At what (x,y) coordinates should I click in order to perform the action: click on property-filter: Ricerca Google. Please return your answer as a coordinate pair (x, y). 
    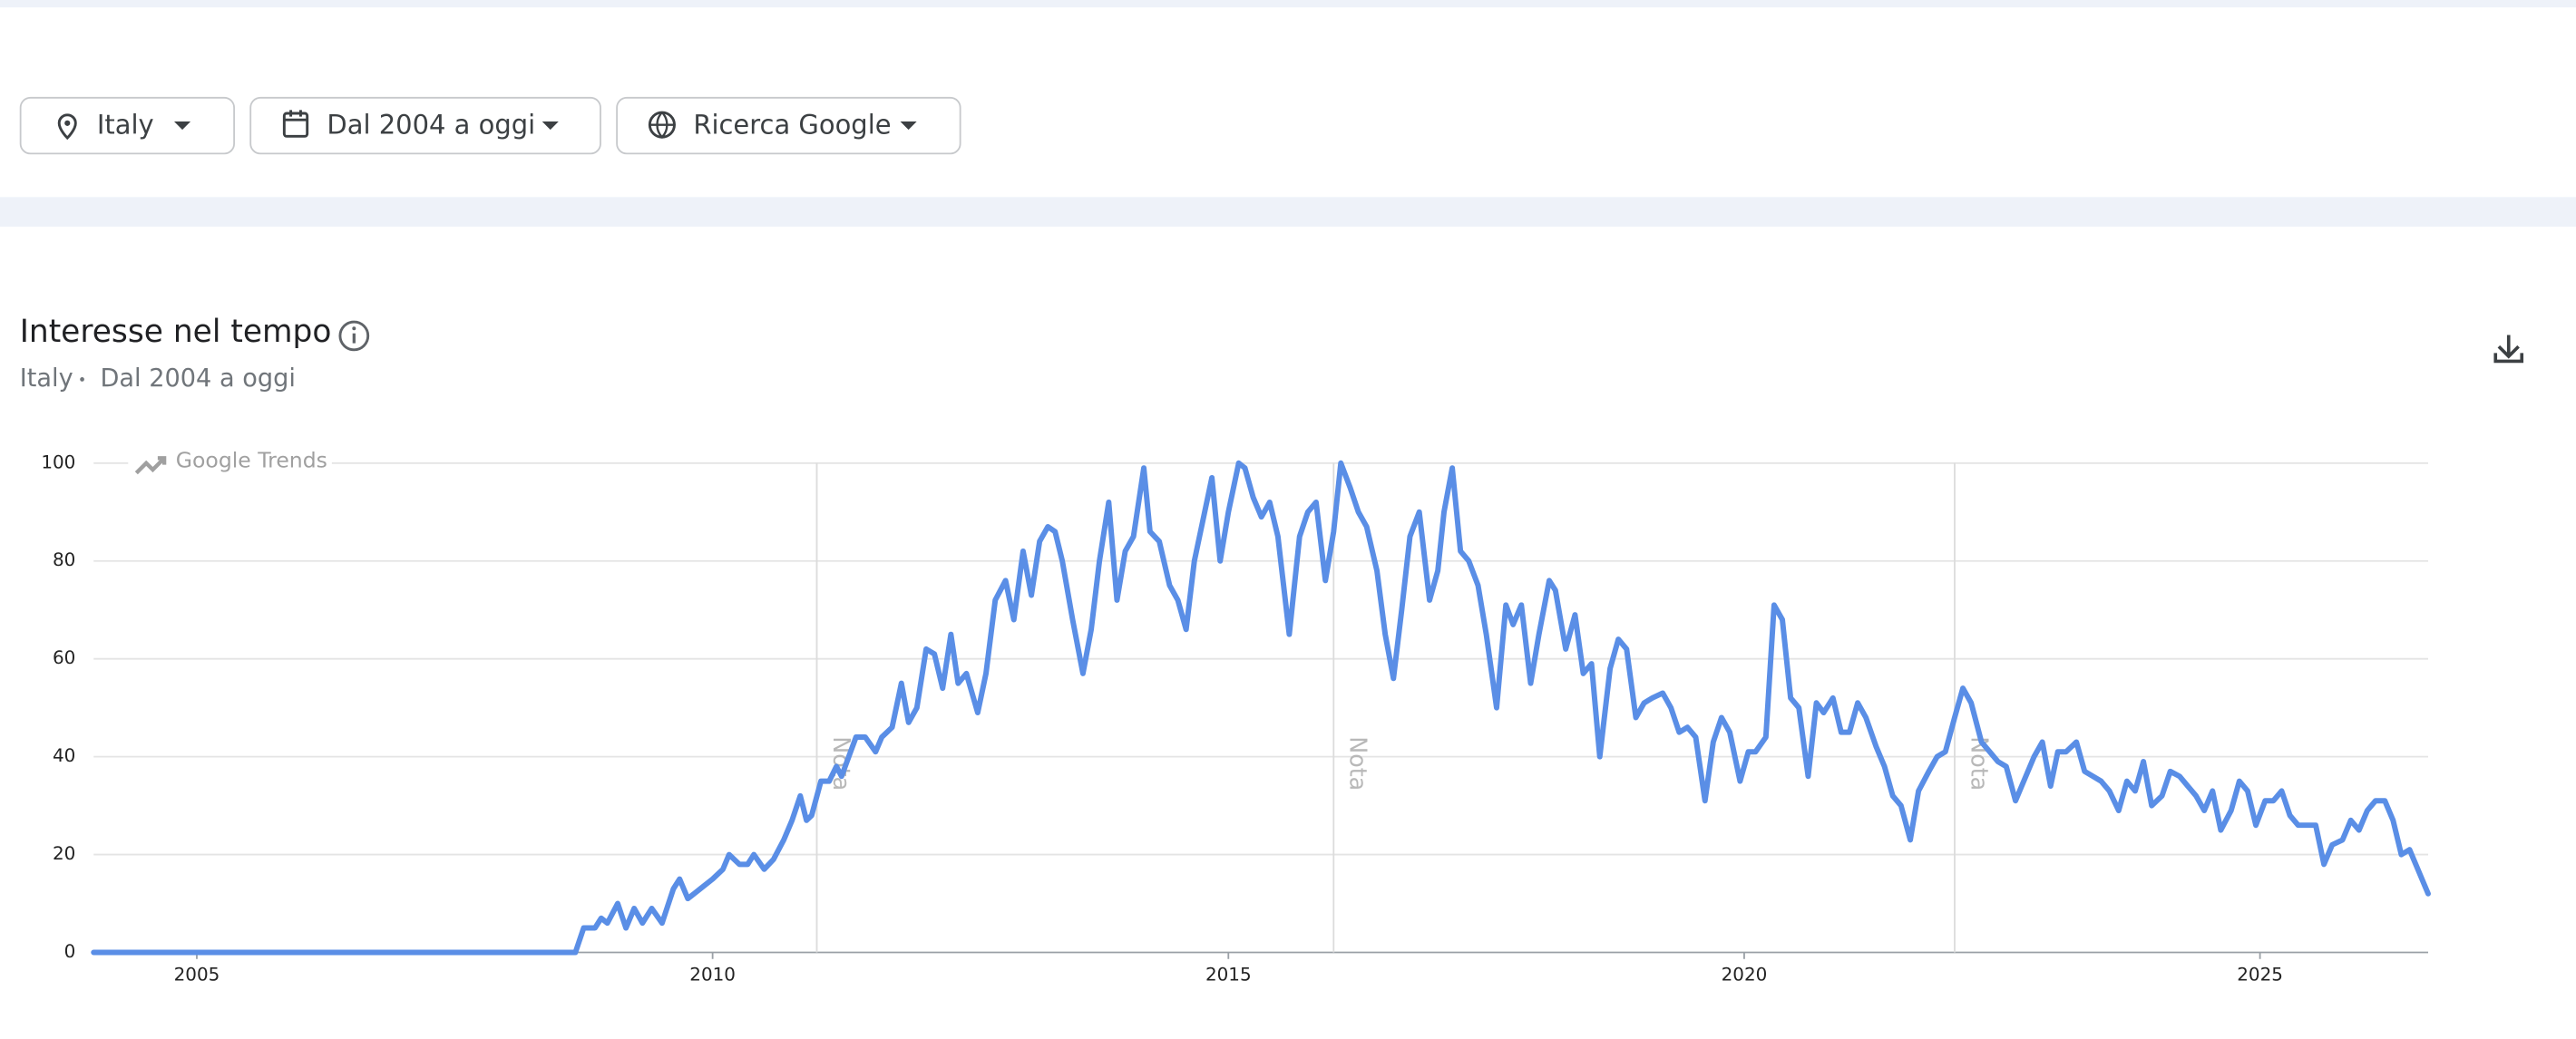
    Looking at the image, I should click on (788, 125).